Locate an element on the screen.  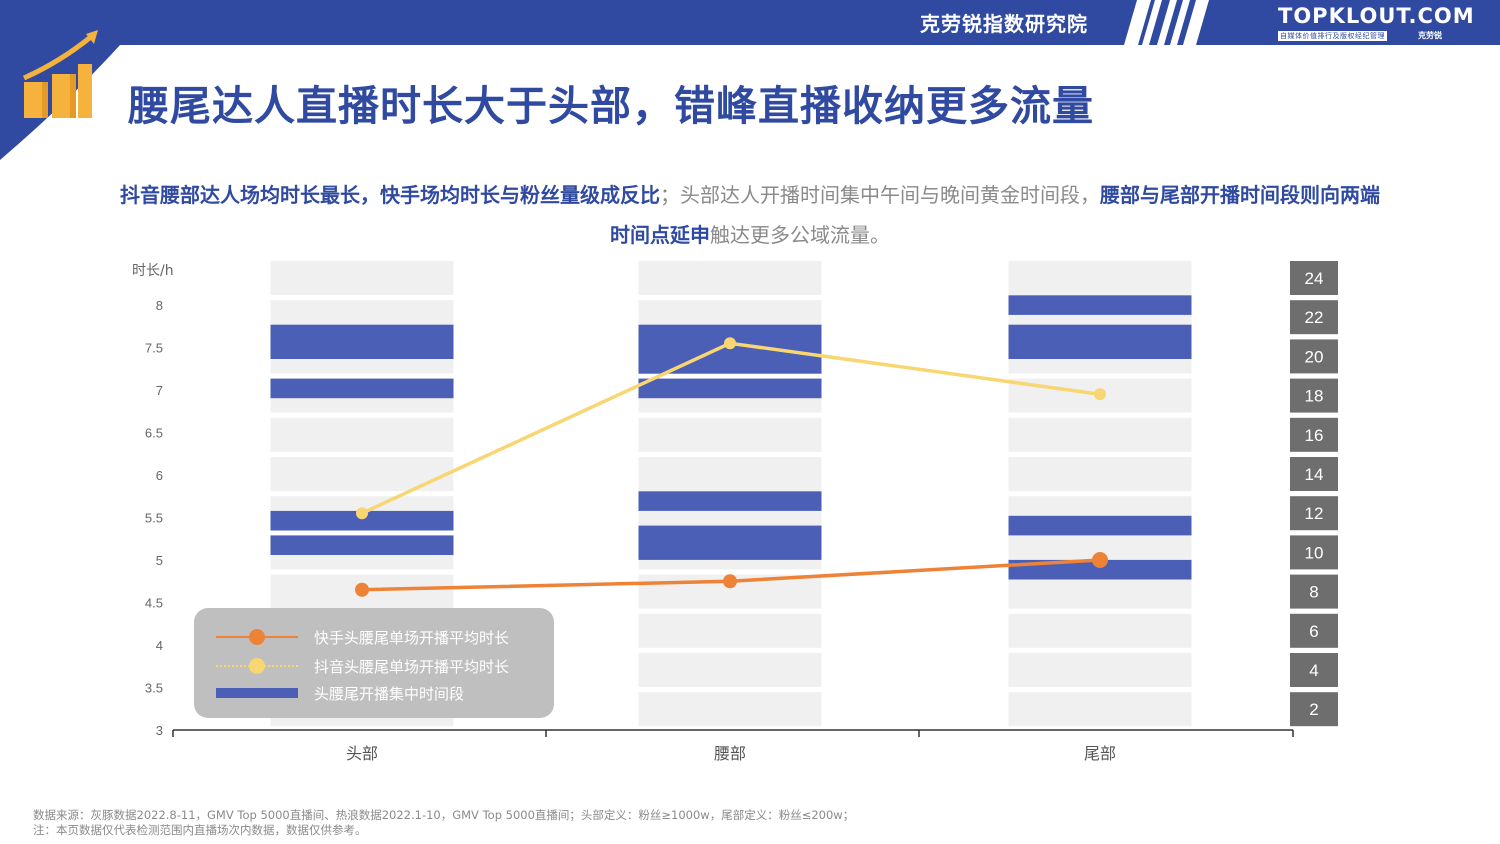
y-left-axis-label: 时长/h is located at coordinates (153, 271).